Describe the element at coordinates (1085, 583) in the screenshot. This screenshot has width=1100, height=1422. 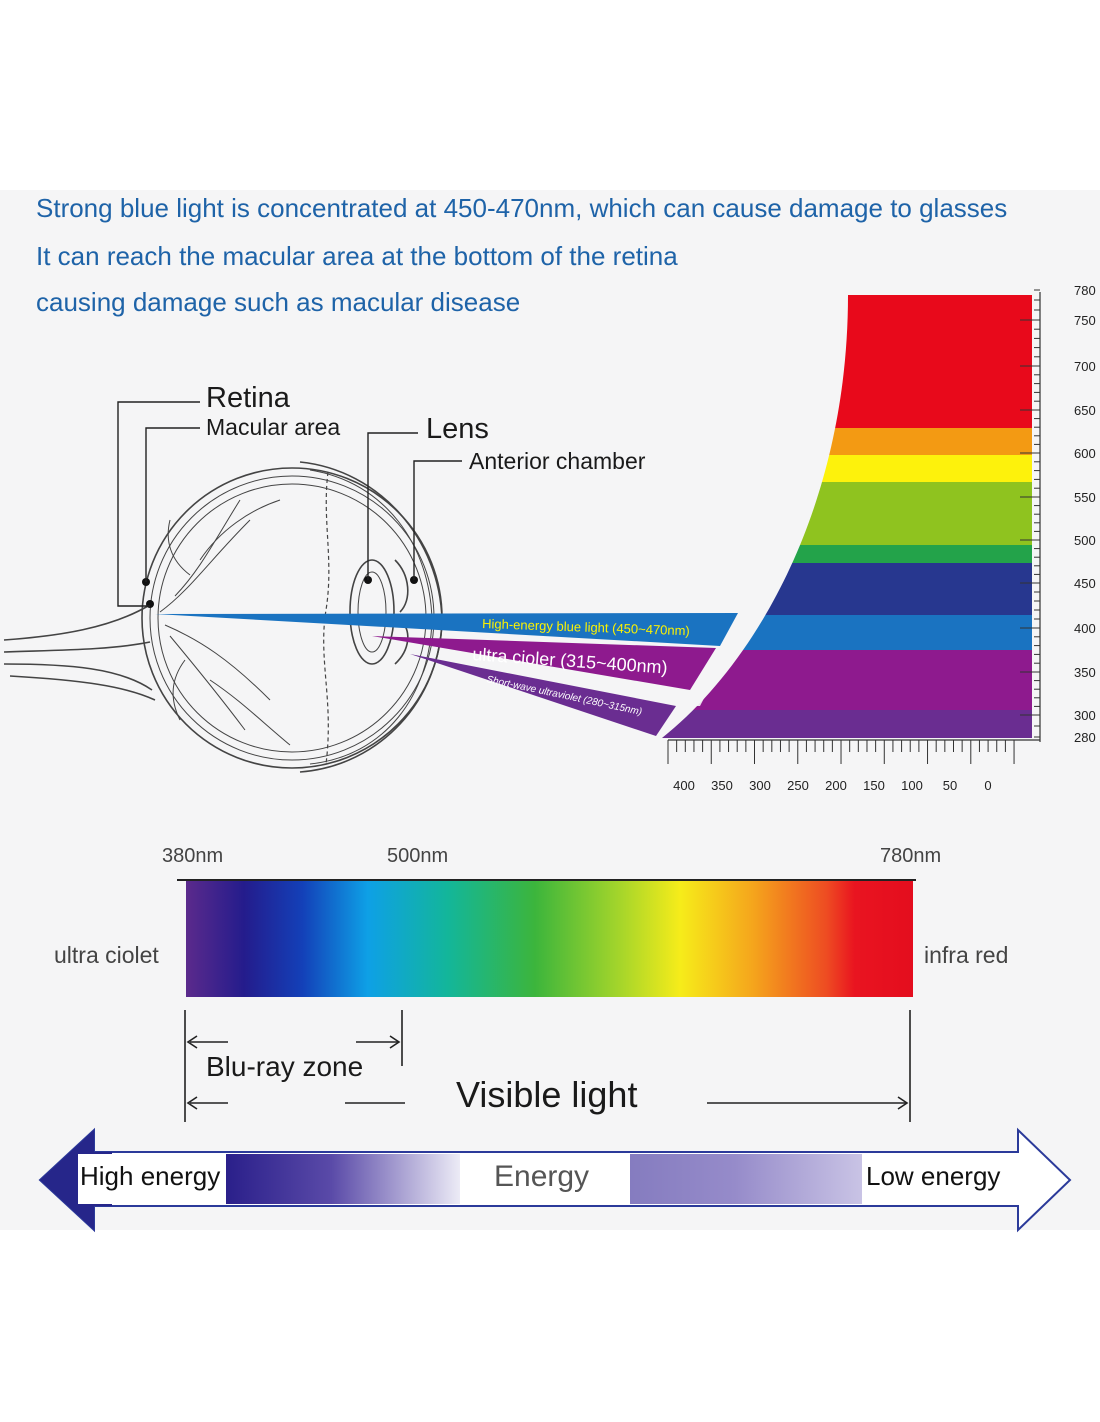
I see `wavelength-tick-label: 450` at that location.